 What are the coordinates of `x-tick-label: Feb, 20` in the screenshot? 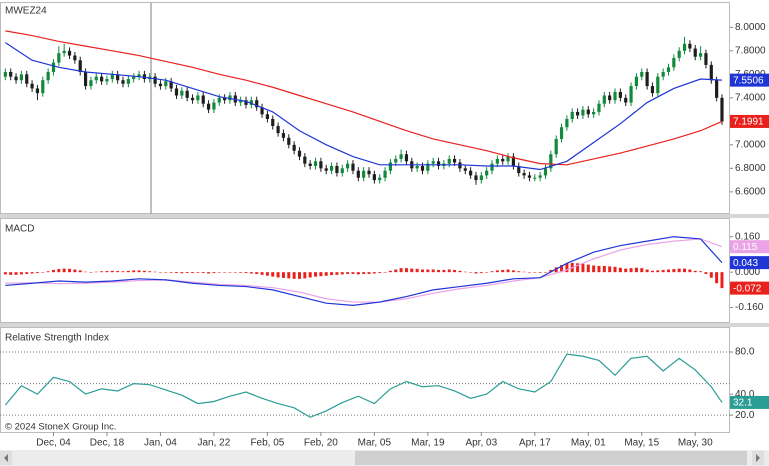 It's located at (321, 443).